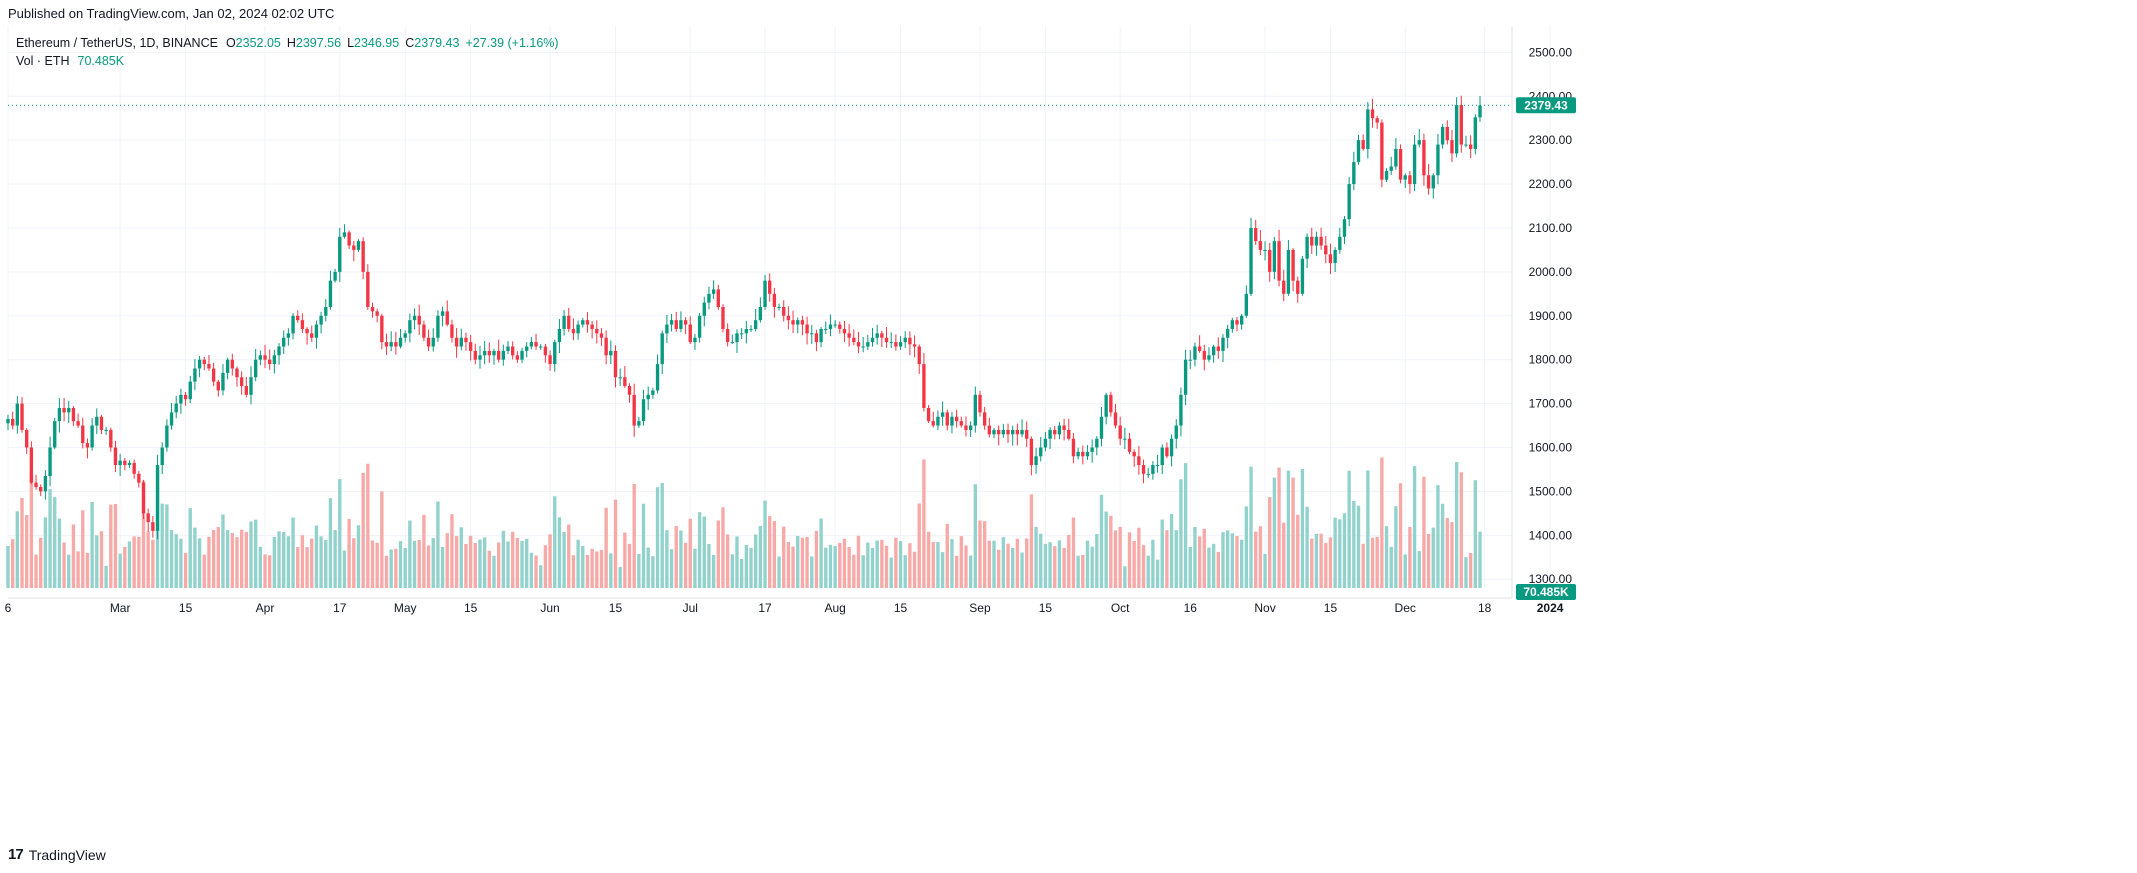 The height and width of the screenshot is (873, 2137). What do you see at coordinates (1551, 184) in the screenshot?
I see `price-axis-label: 2200.00` at bounding box center [1551, 184].